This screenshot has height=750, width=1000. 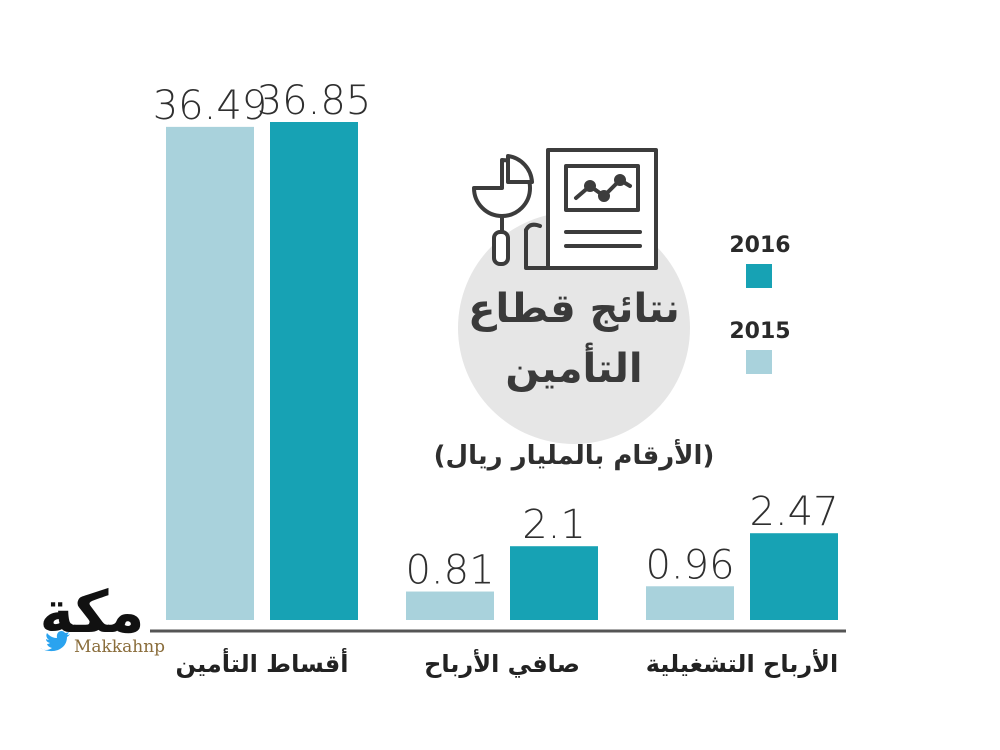 I want to click on legend-label-2016: 2016, so click(x=759, y=245).